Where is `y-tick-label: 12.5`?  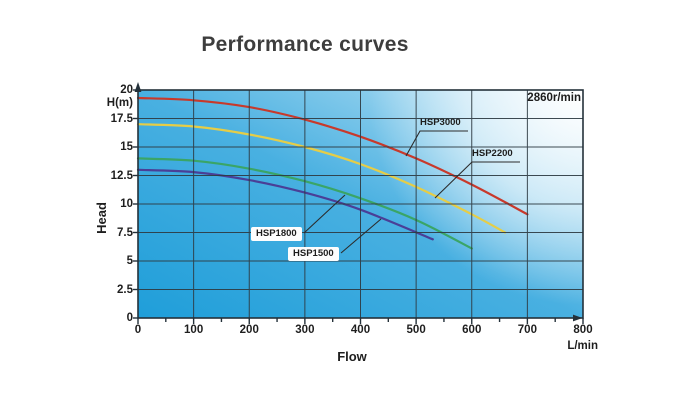 y-tick-label: 12.5 is located at coordinates (121, 175).